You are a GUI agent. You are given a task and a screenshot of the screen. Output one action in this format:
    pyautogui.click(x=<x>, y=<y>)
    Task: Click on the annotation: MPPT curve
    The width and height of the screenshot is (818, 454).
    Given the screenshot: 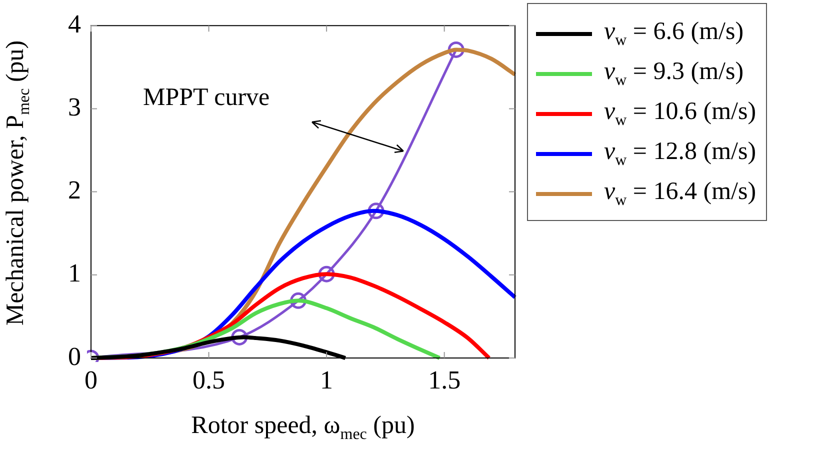 What is the action you would take?
    pyautogui.click(x=206, y=98)
    